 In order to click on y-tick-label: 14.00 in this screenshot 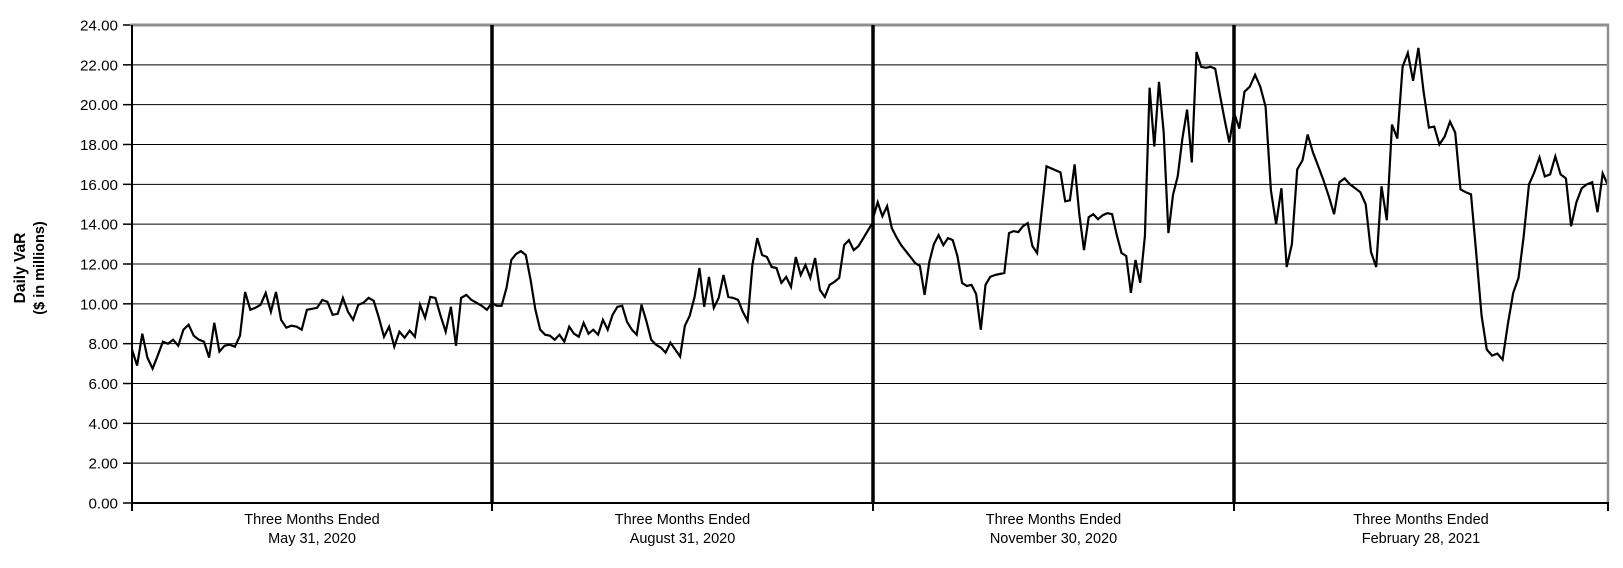, I will do `click(99, 225)`.